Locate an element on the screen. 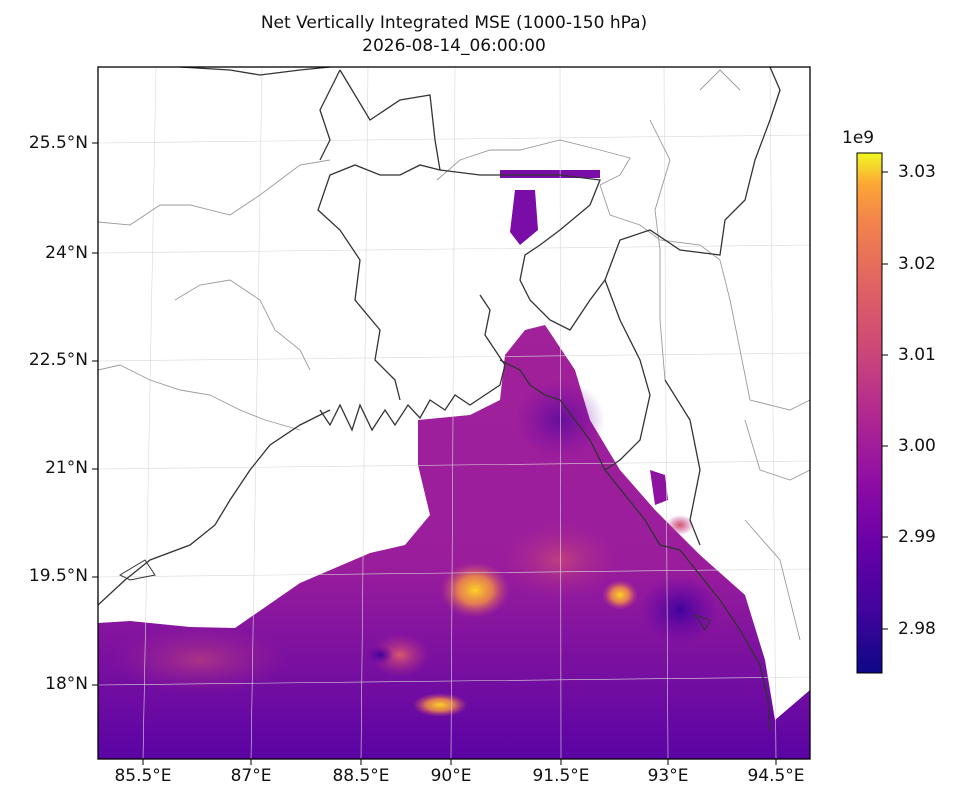 The image size is (958, 805). colorbar-tick-label: 3.03 is located at coordinates (917, 172).